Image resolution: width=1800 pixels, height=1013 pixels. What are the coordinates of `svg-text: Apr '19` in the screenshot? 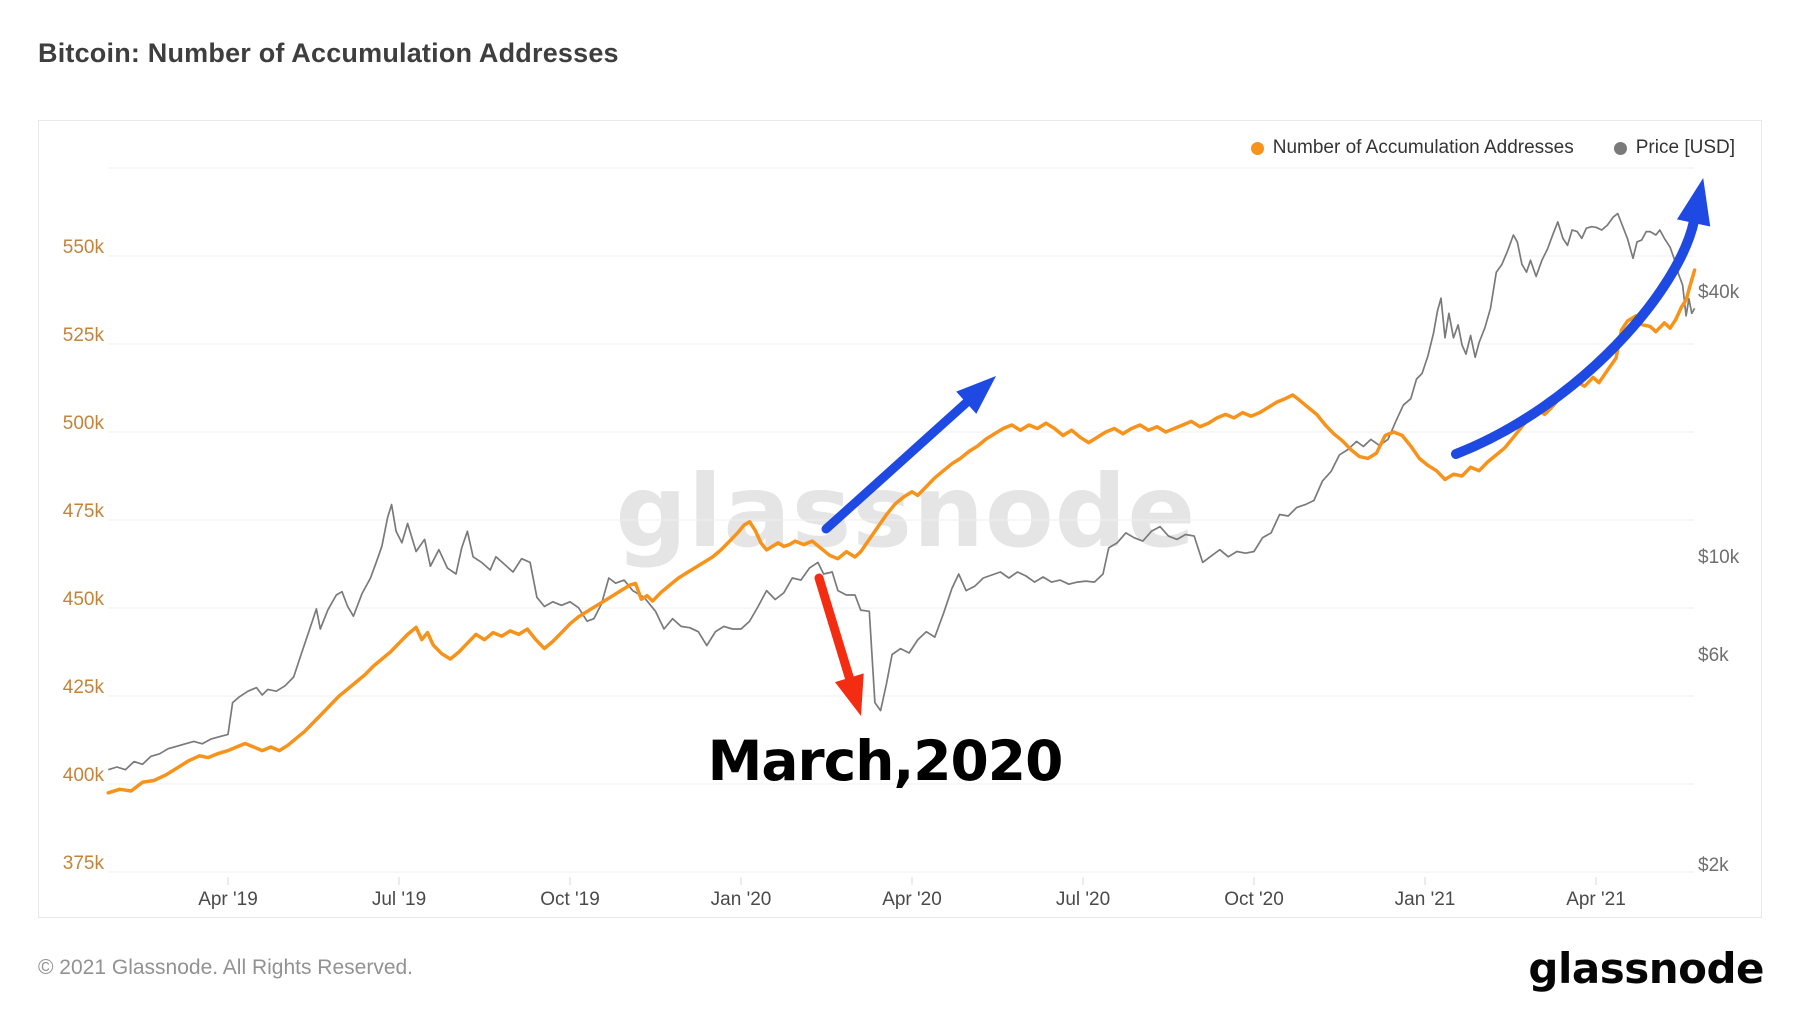 It's located at (228, 899).